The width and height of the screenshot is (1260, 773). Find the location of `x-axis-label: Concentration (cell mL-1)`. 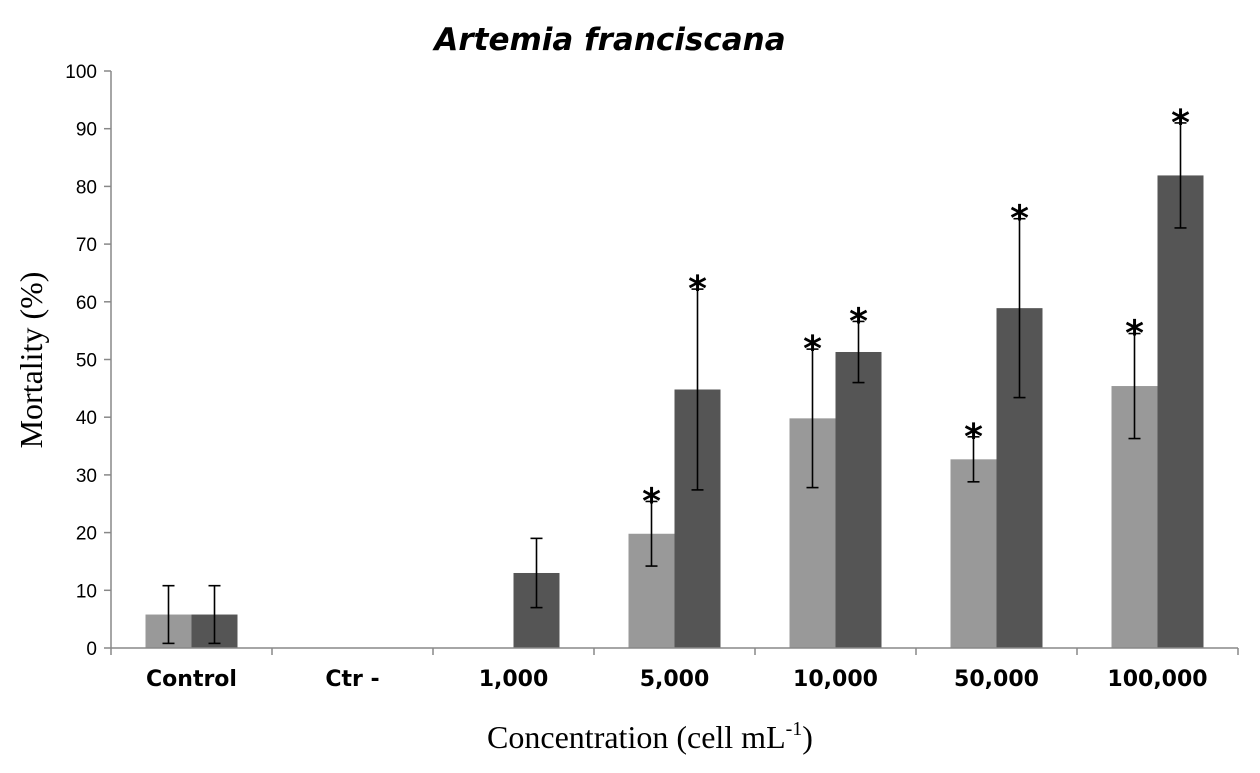

x-axis-label: Concentration (cell mL-1) is located at coordinates (650, 736).